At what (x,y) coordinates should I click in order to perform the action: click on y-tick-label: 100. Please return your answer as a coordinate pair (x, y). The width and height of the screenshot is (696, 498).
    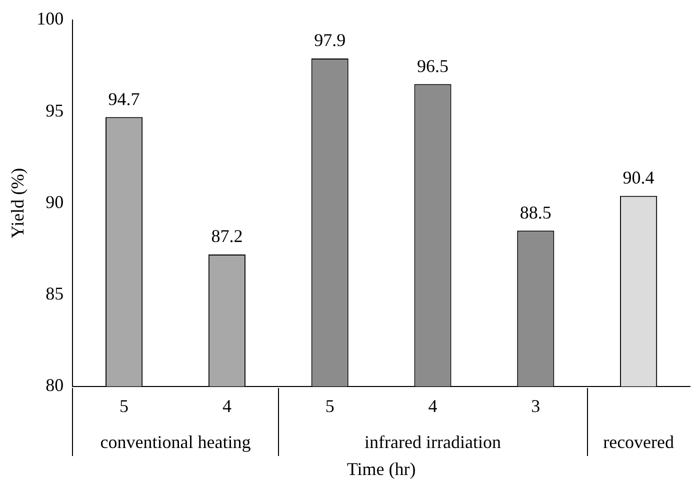
    Looking at the image, I should click on (50, 18).